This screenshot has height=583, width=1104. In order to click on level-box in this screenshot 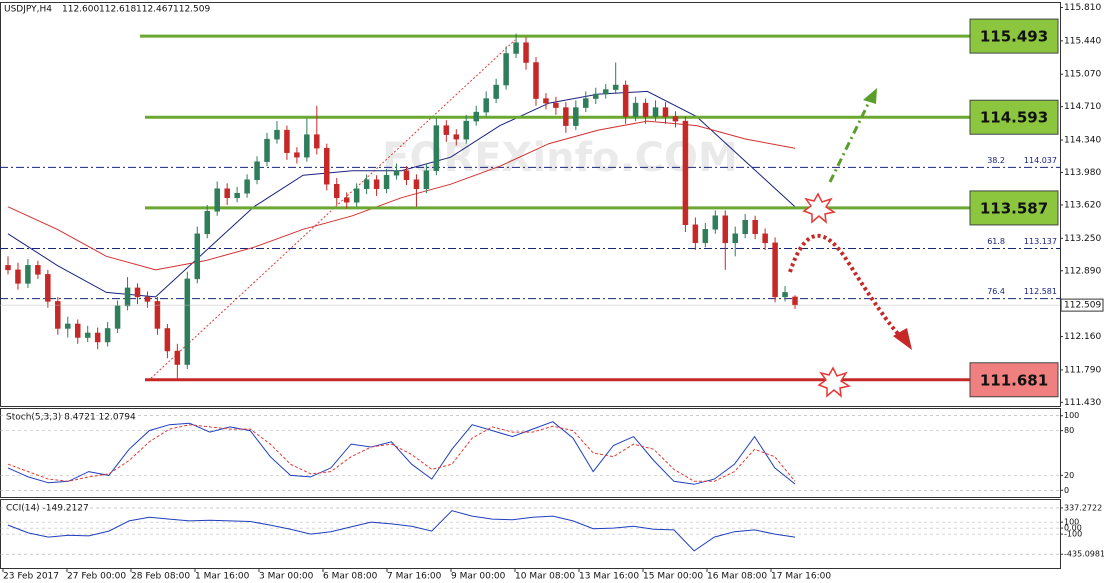, I will do `click(1014, 208)`.